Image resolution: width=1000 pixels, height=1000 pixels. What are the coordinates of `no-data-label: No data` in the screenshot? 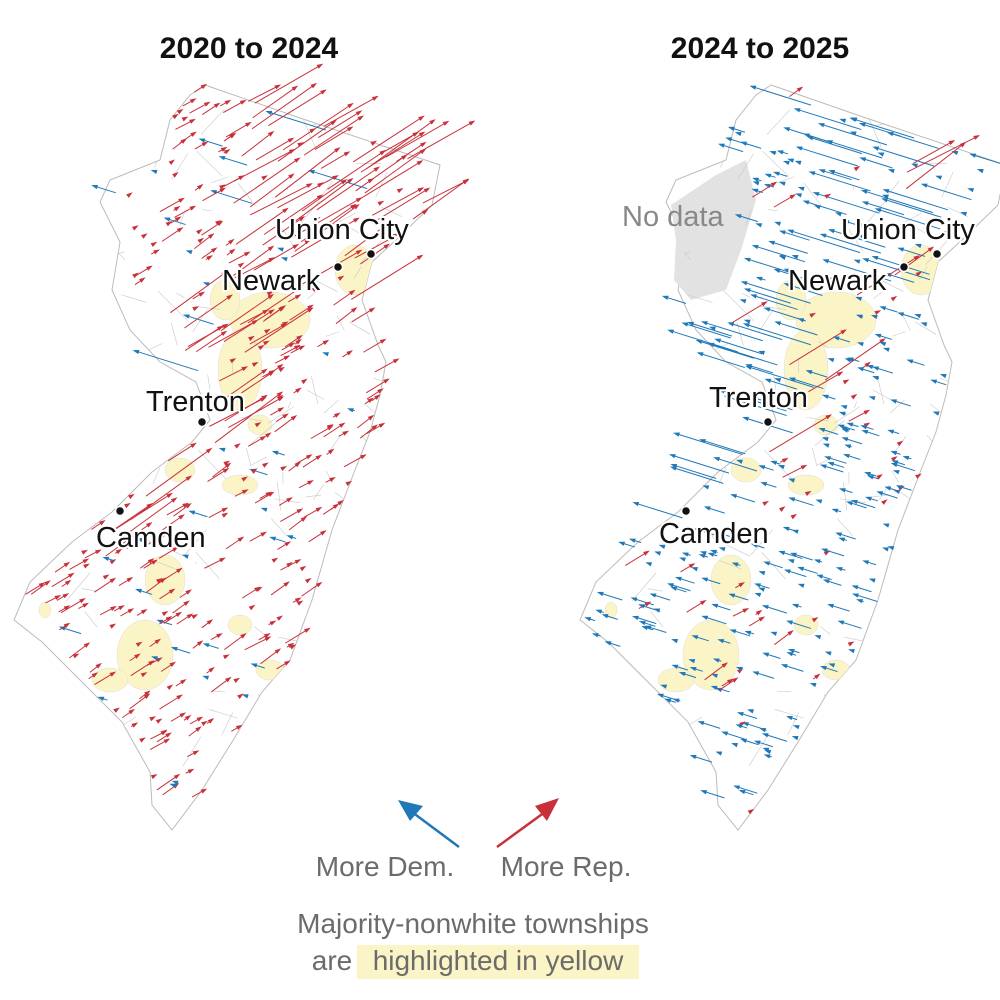 It's located at (673, 217).